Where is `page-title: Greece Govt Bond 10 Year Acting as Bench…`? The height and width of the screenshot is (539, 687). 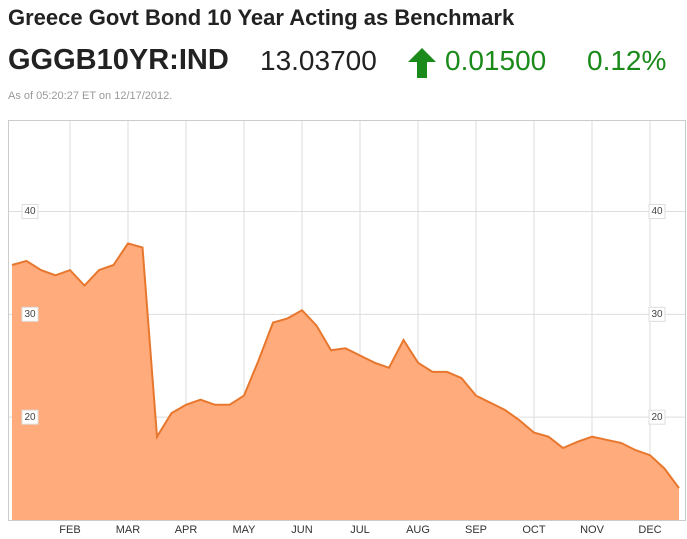 page-title: Greece Govt Bond 10 Year Acting as Bench… is located at coordinates (261, 17).